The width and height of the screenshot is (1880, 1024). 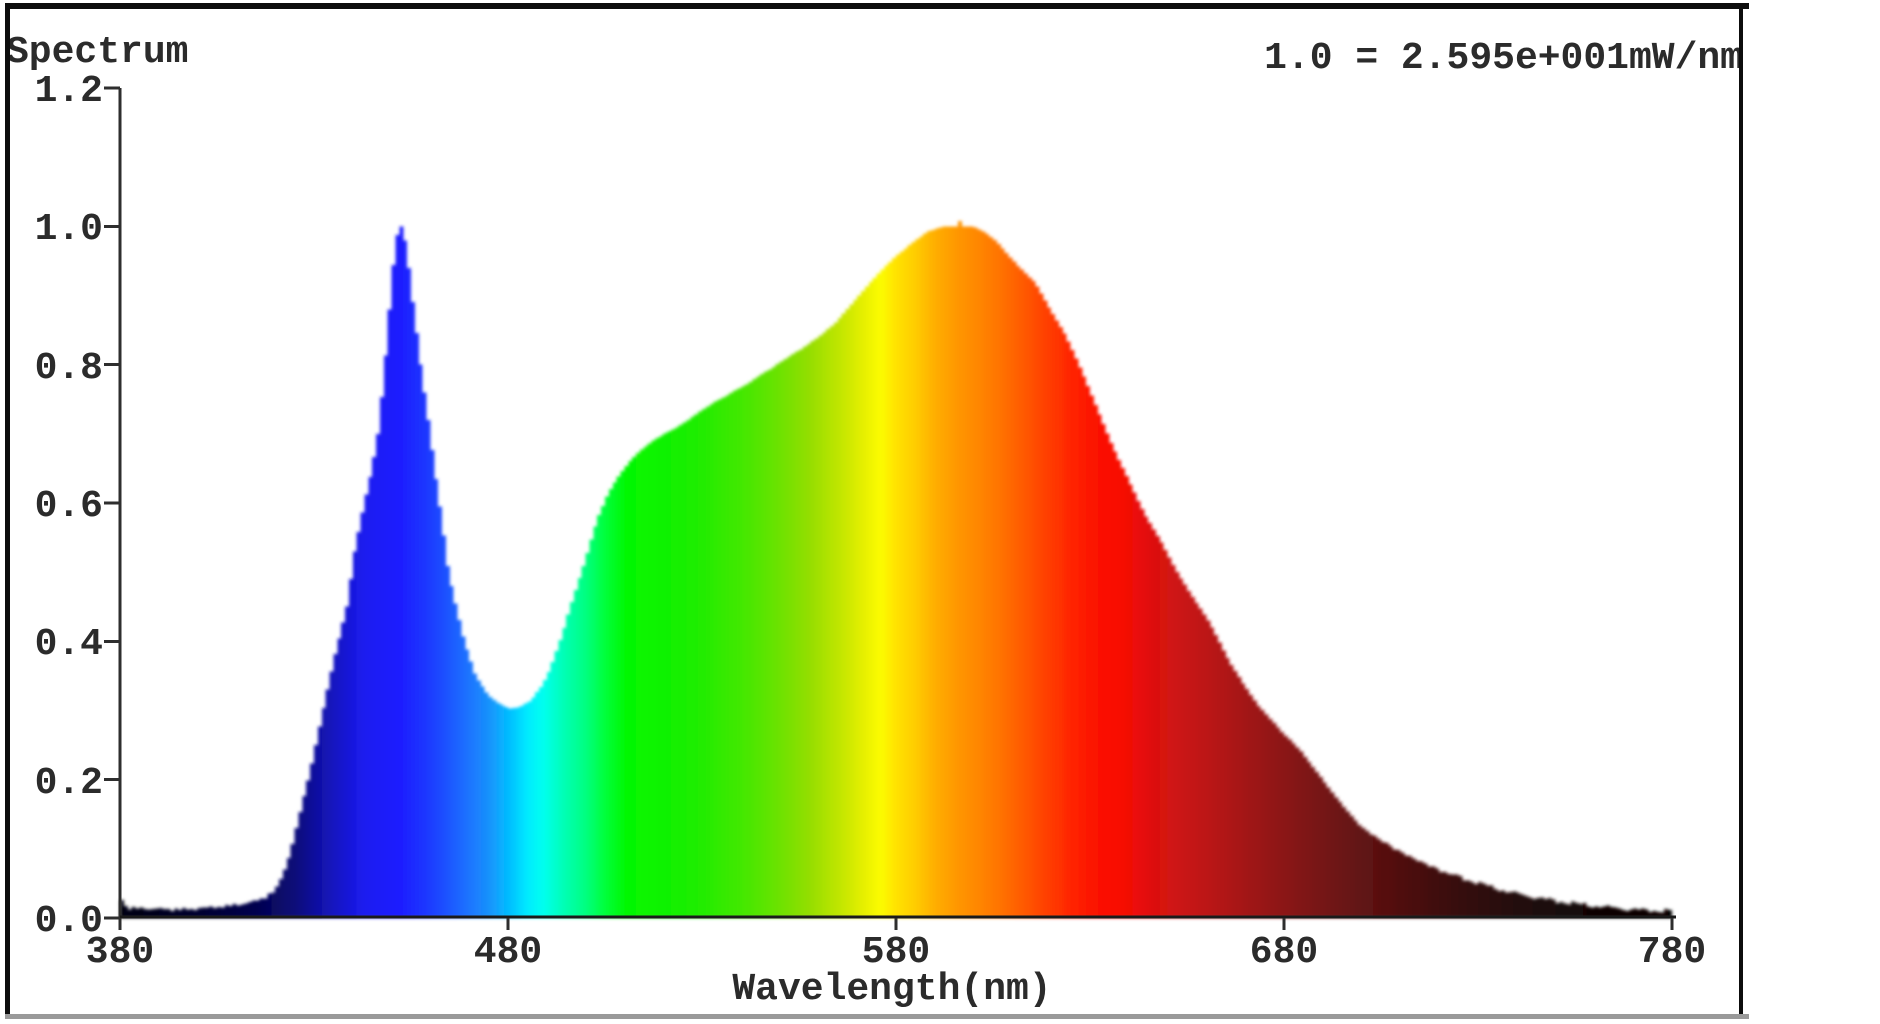 I want to click on svg-text: 680, so click(x=1284, y=952).